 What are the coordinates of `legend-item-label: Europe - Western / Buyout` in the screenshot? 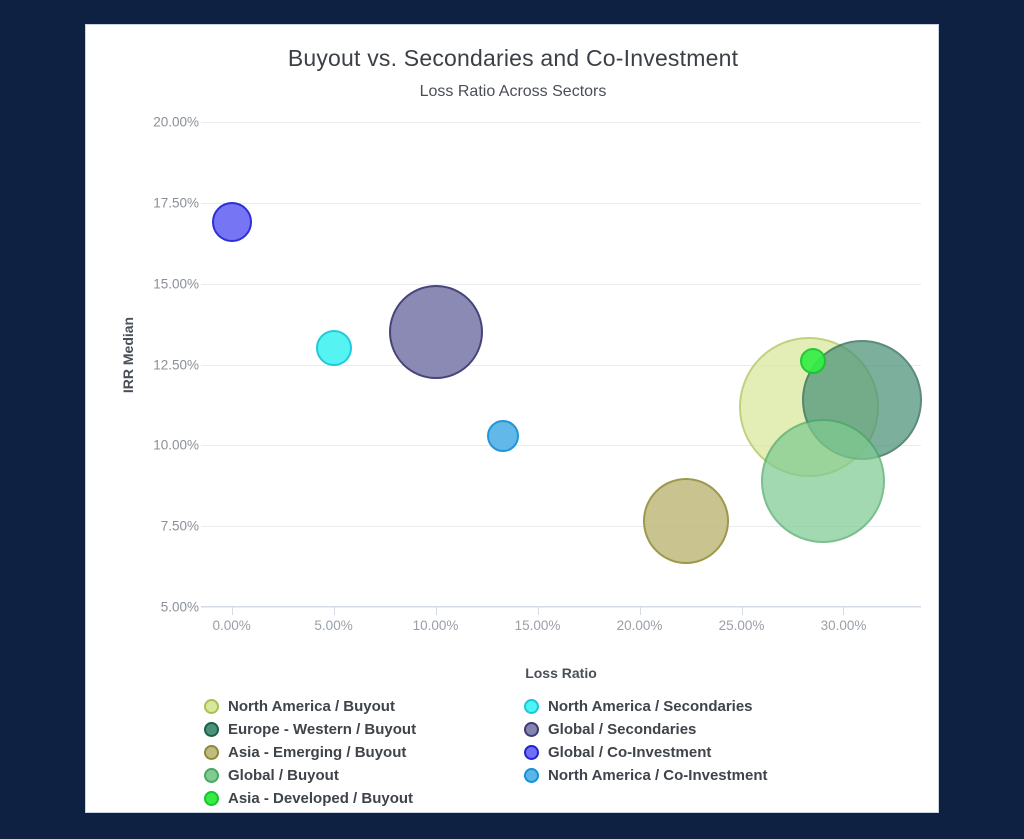 It's located at (322, 729).